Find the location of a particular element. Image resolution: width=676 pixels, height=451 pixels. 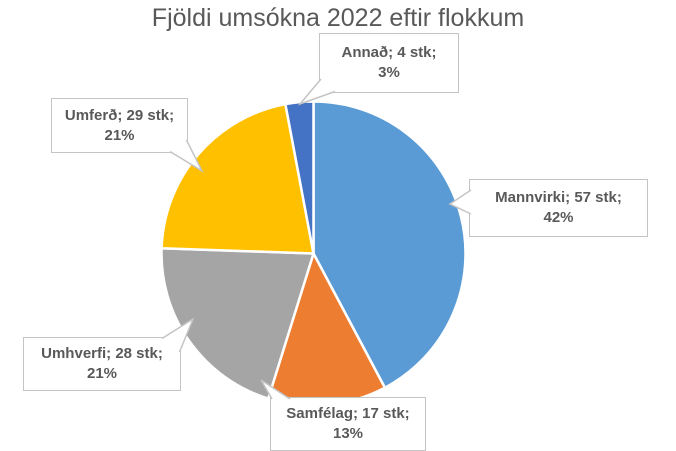

data-label-umferd-line1: Umferð; 29 stk; is located at coordinates (119, 115).